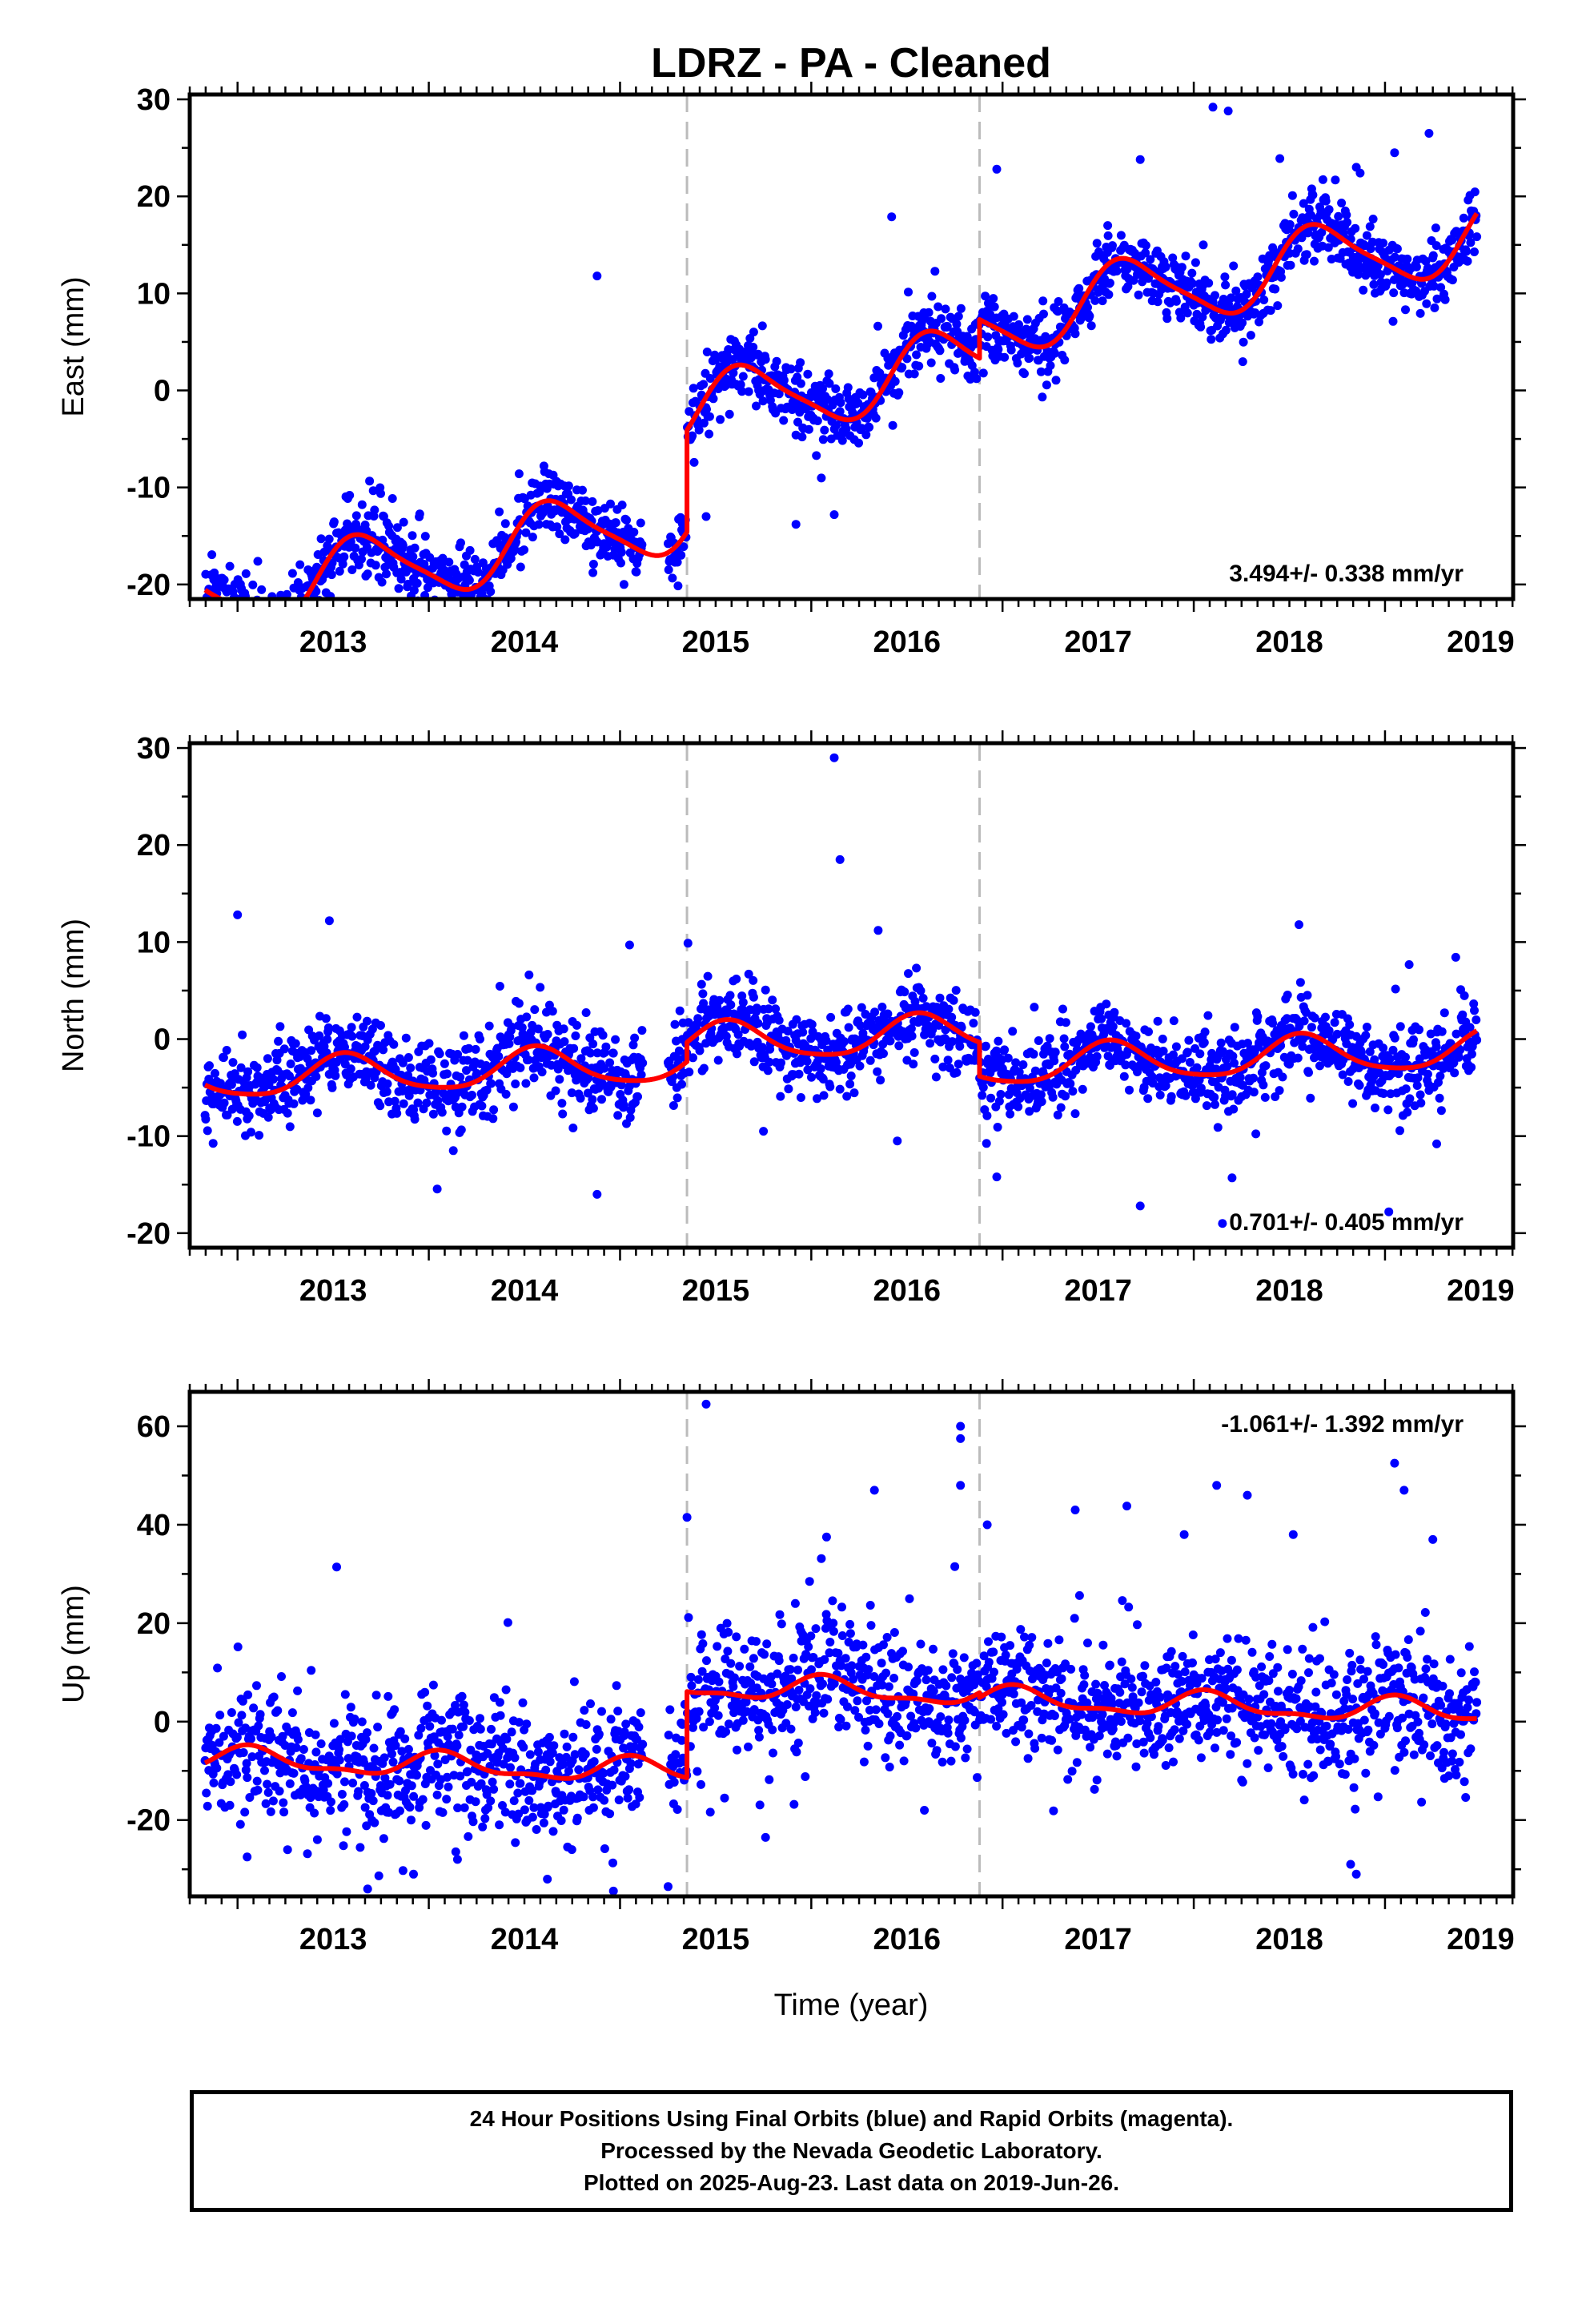 The image size is (1582, 2324). What do you see at coordinates (154, 100) in the screenshot?
I see `y-tick-label: 30` at bounding box center [154, 100].